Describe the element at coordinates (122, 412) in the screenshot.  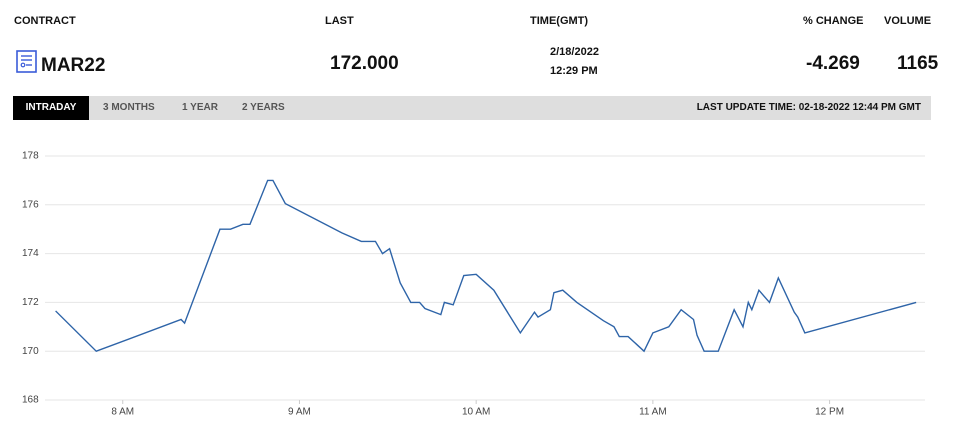
I see `x-tick-label: 8 AM` at that location.